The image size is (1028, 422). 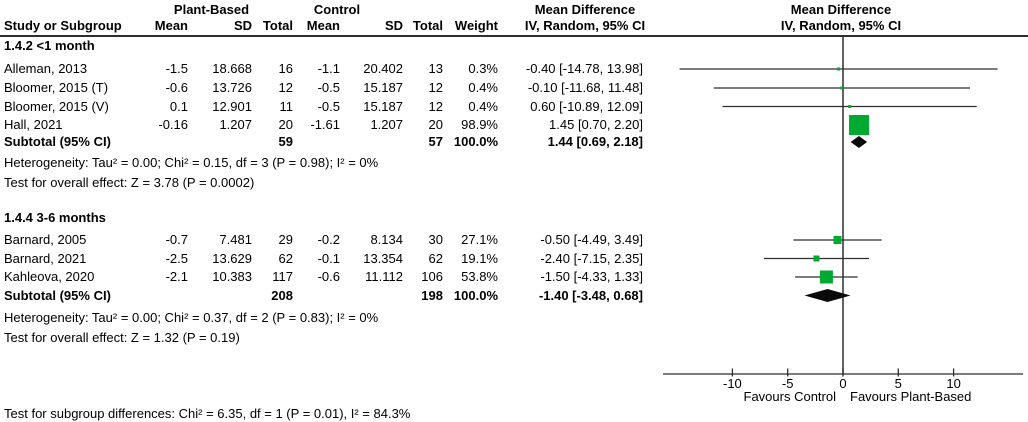 I want to click on sd-c-cell: 8.134, so click(x=386, y=239).